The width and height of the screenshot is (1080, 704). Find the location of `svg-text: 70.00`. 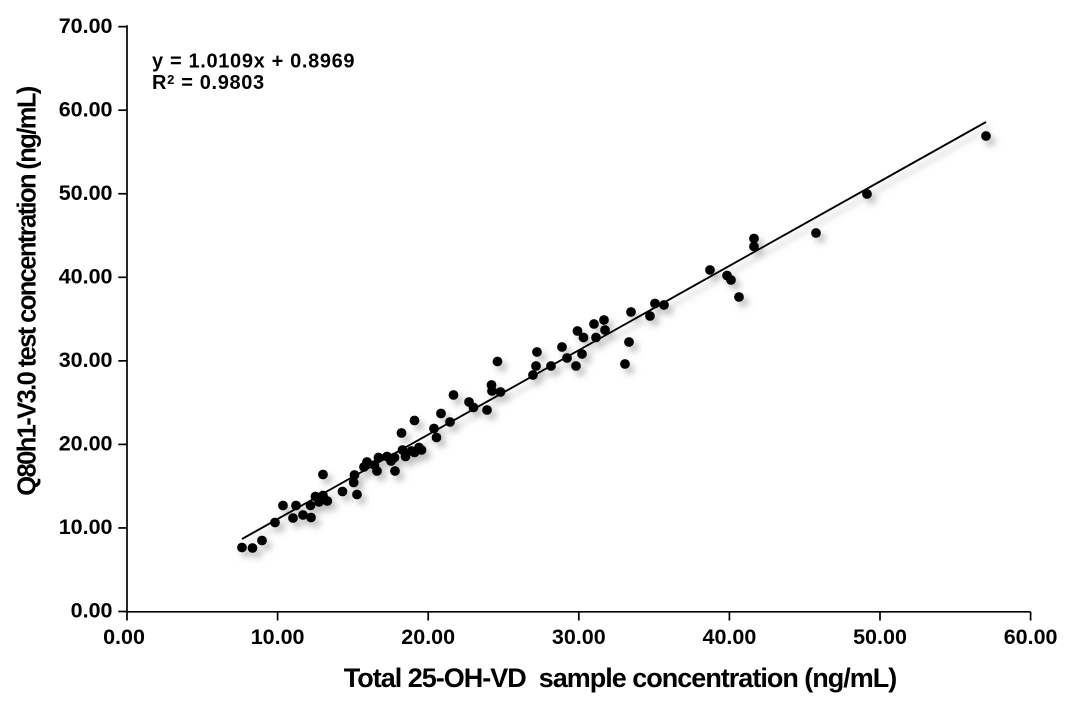

svg-text: 70.00 is located at coordinates (86, 26).